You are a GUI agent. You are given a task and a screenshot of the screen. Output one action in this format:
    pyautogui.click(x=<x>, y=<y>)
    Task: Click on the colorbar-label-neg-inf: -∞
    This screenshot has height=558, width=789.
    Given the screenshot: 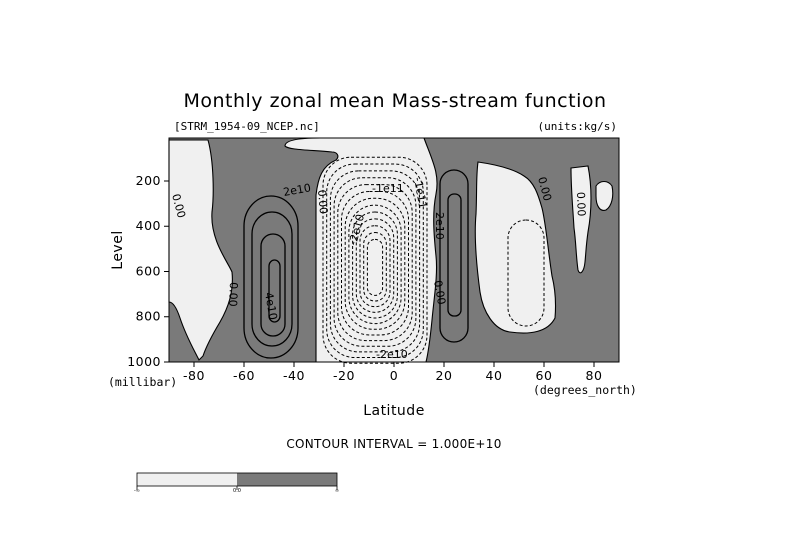 What is the action you would take?
    pyautogui.click(x=137, y=491)
    